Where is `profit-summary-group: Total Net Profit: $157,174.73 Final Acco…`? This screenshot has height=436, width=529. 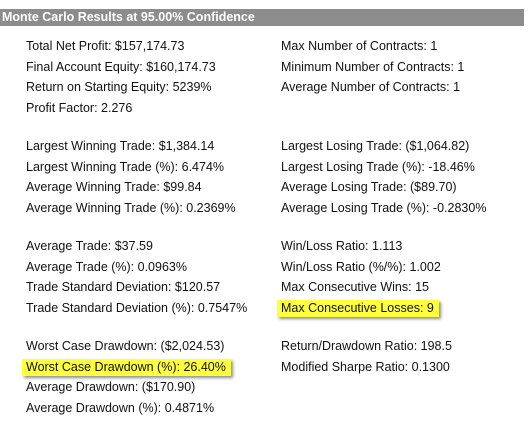
profit-summary-group: Total Net Profit: $157,174.73 Final Acco… is located at coordinates (151, 77).